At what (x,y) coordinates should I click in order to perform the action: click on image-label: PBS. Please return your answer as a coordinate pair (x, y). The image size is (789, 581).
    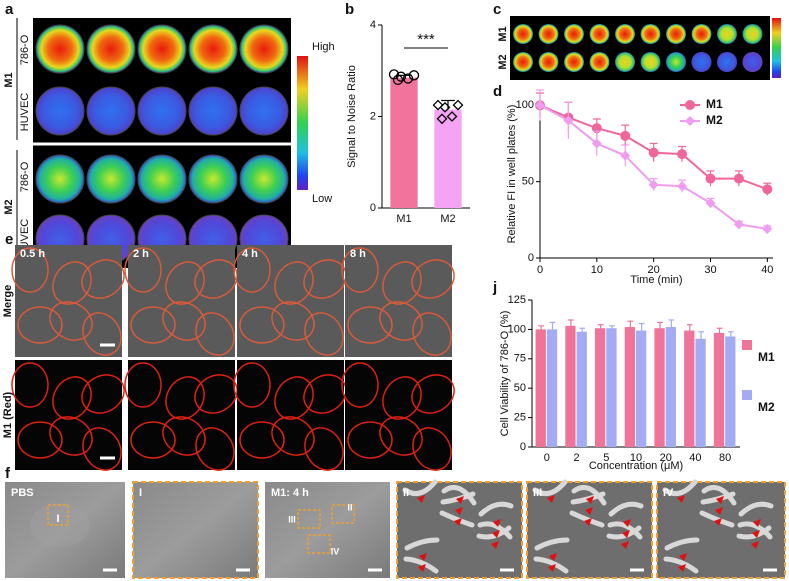
    Looking at the image, I should click on (22, 493).